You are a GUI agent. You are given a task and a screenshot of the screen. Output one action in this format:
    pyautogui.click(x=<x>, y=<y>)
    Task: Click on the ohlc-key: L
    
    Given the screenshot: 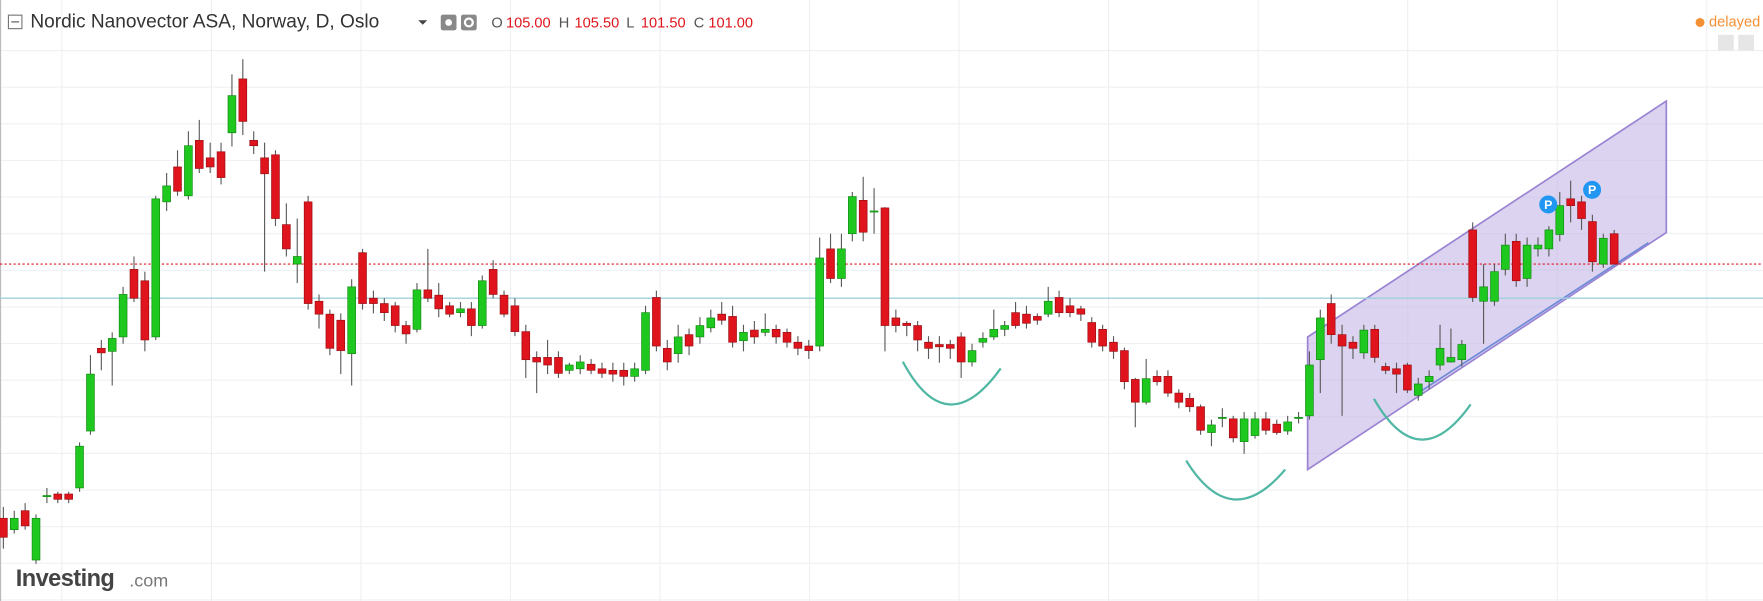 What is the action you would take?
    pyautogui.click(x=630, y=23)
    